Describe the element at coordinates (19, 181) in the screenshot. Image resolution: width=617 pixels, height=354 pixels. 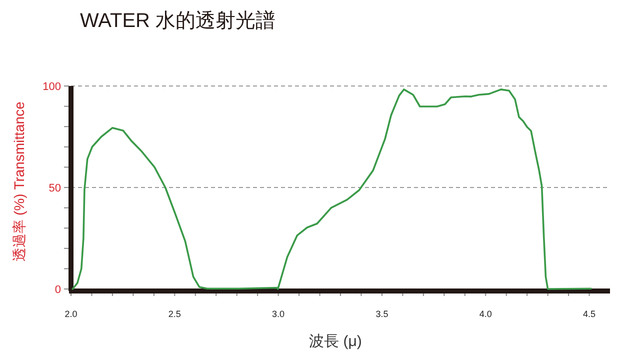
I see `y-axis-title: 透過率 (%) Transmittance` at that location.